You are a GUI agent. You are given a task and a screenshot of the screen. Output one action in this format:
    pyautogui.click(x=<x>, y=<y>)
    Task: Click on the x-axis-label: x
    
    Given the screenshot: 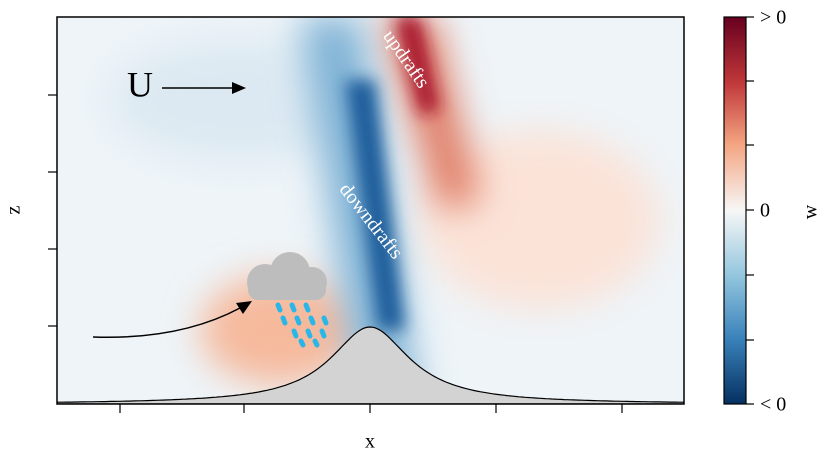 What is the action you would take?
    pyautogui.click(x=370, y=441)
    